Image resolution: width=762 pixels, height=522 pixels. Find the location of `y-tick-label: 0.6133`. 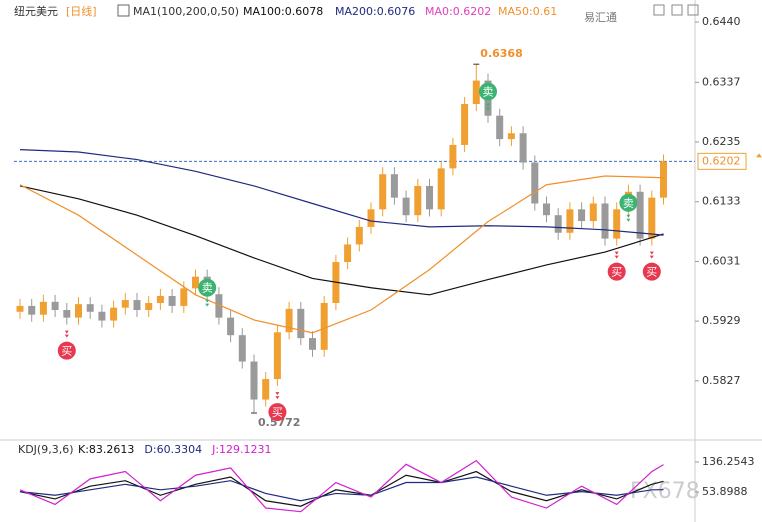

y-tick-label: 0.6133 is located at coordinates (721, 201).